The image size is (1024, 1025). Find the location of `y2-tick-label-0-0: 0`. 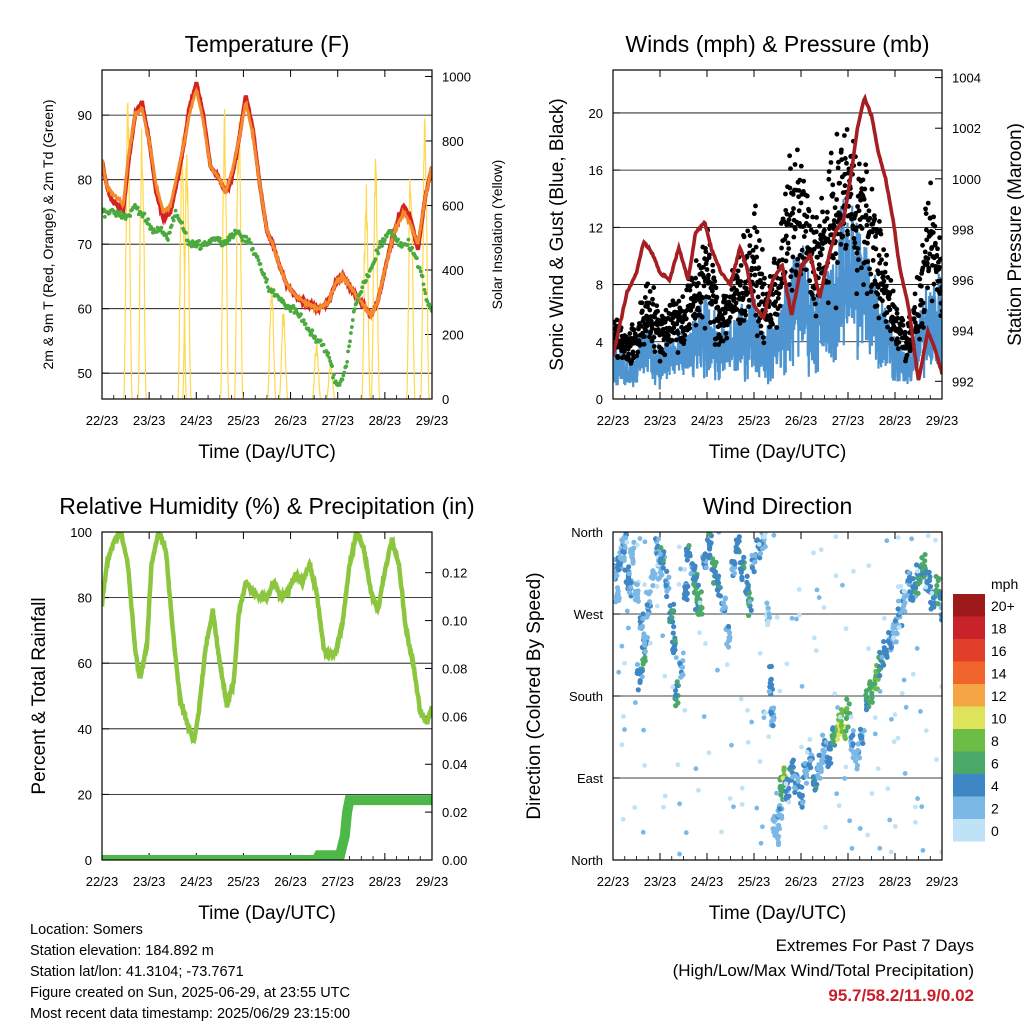

y2-tick-label-0-0: 0 is located at coordinates (445, 399).